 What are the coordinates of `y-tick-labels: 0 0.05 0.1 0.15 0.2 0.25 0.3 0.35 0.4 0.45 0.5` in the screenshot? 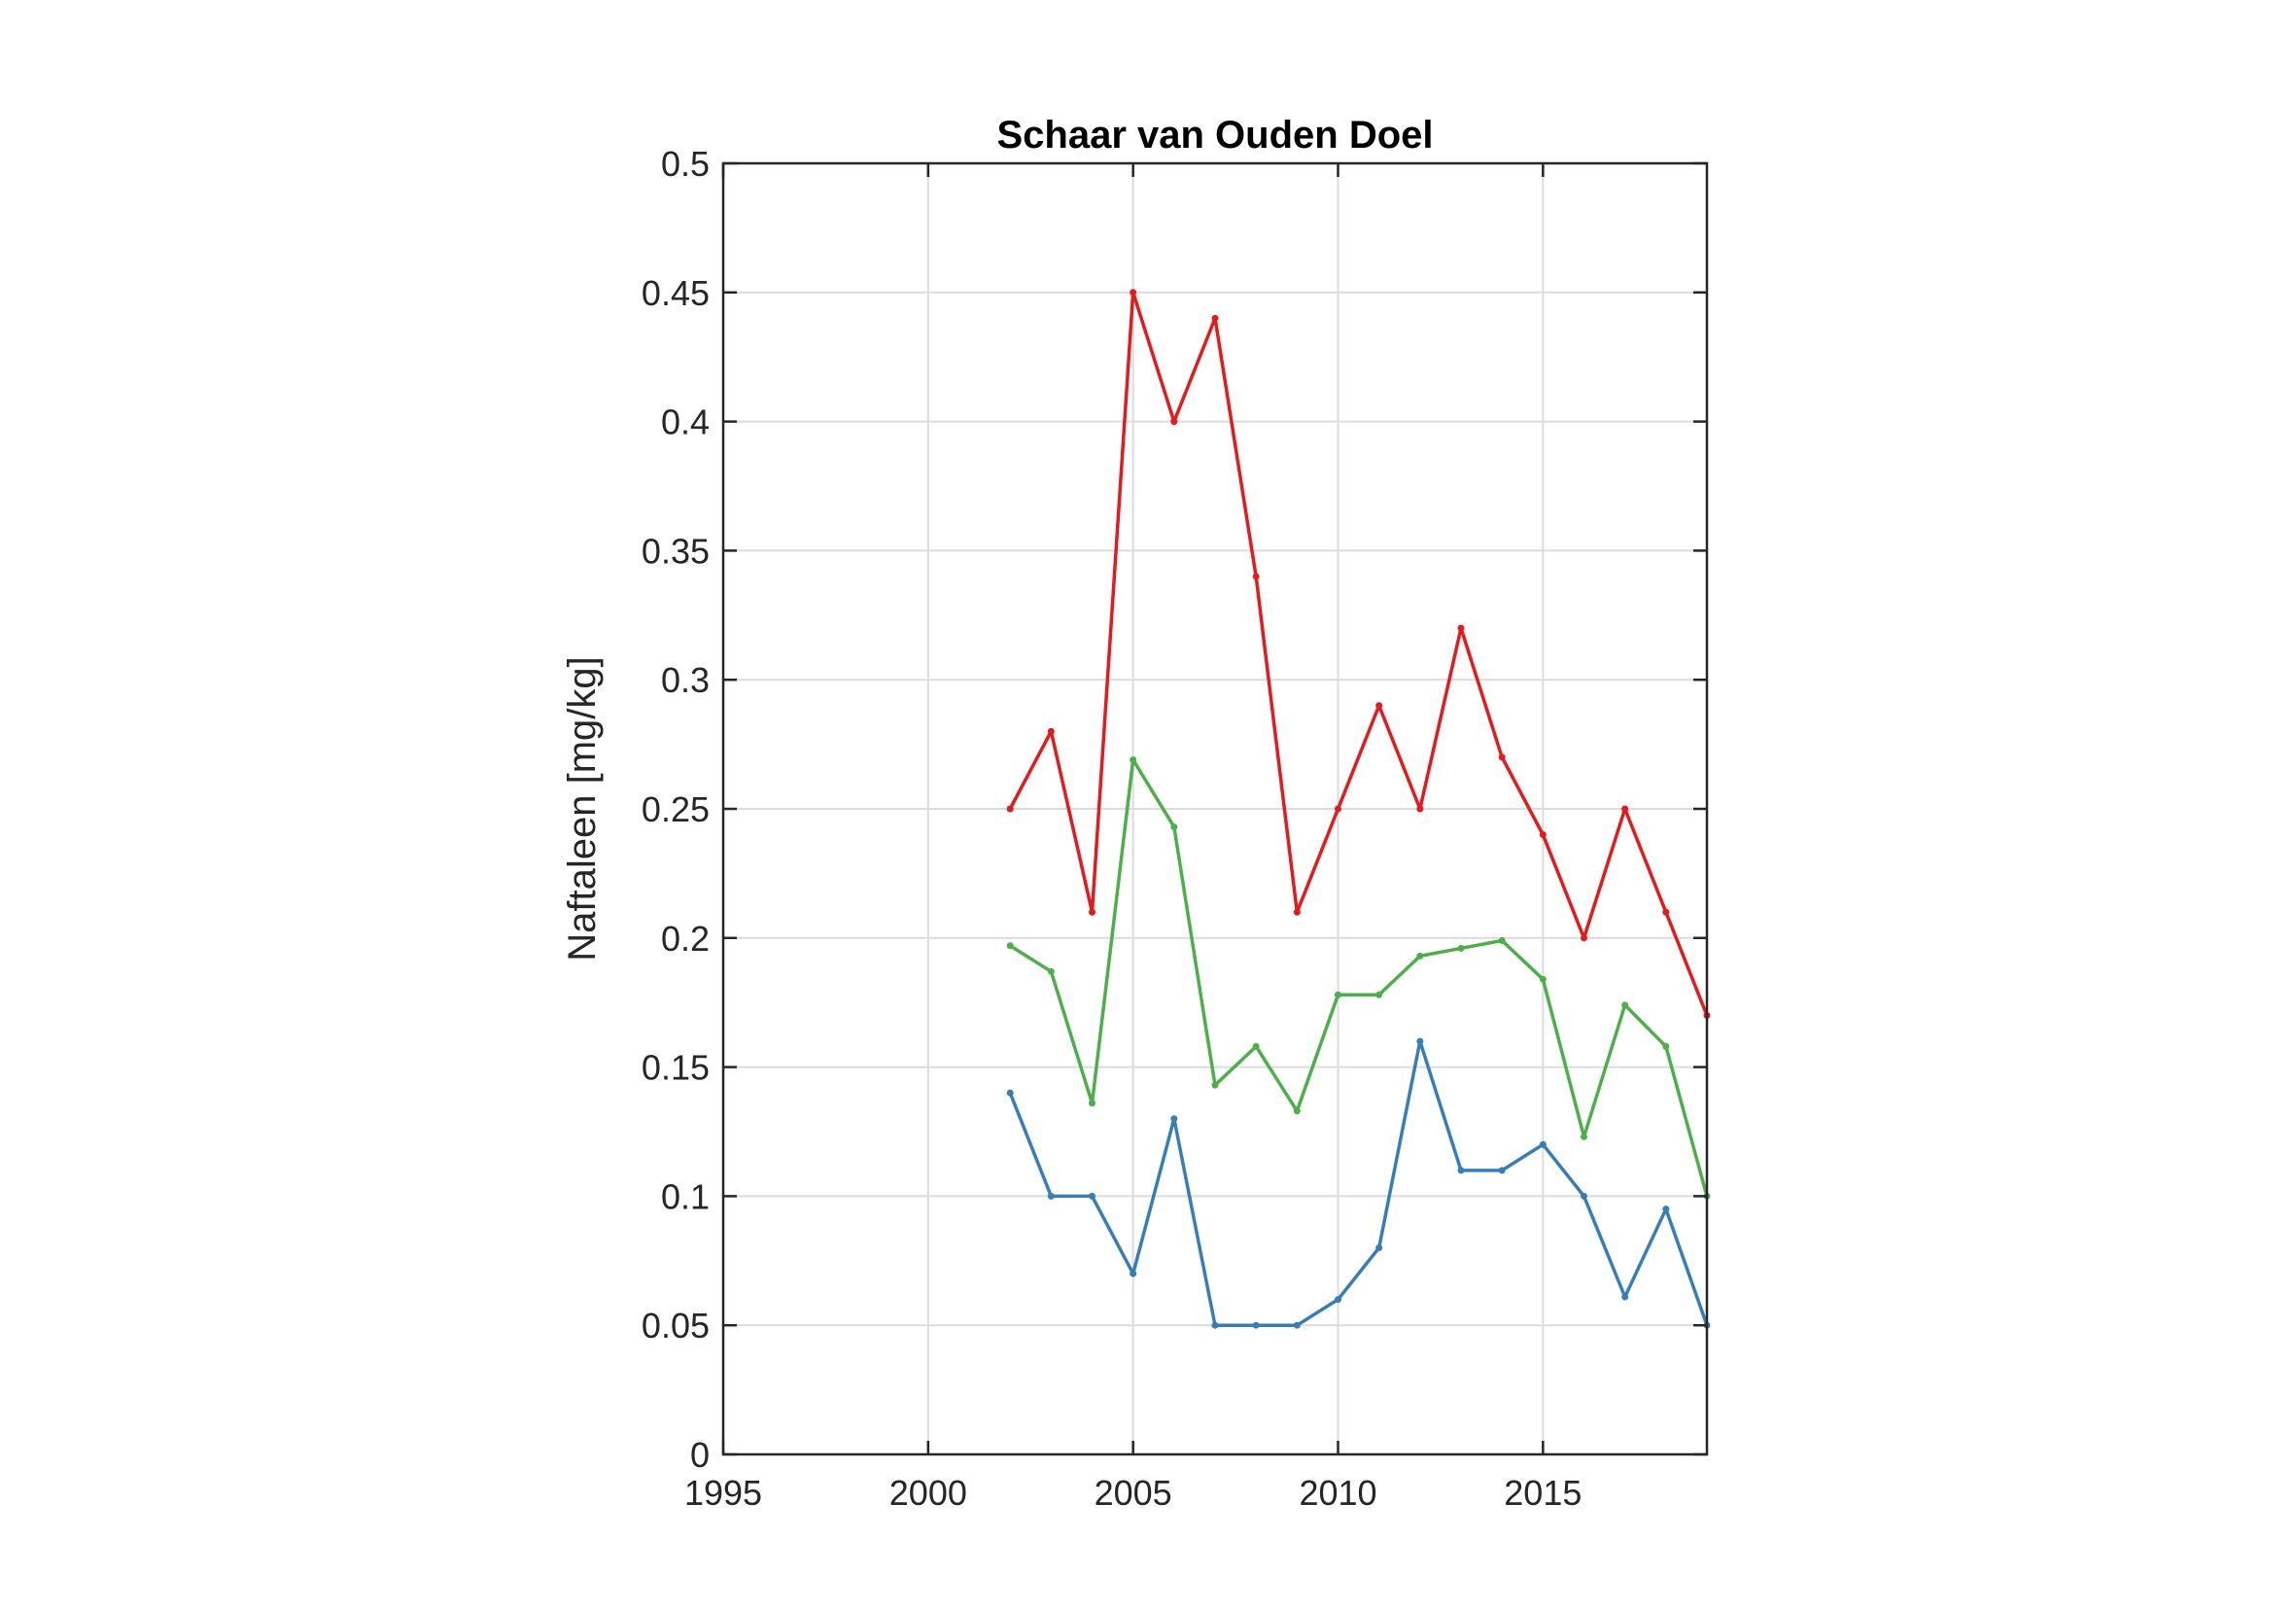 It's located at (676, 809).